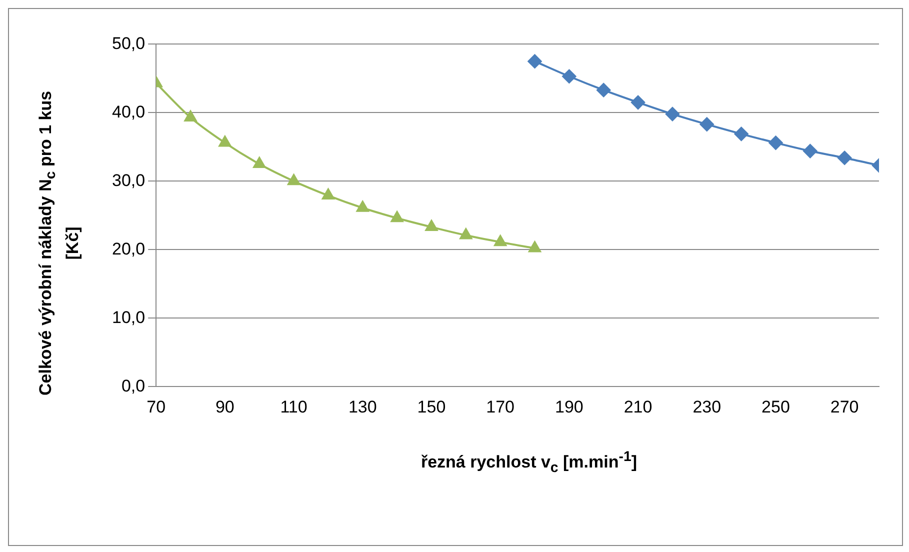 This screenshot has width=909, height=552. Describe the element at coordinates (129, 248) in the screenshot. I see `y-tick-label: 20,0` at that location.